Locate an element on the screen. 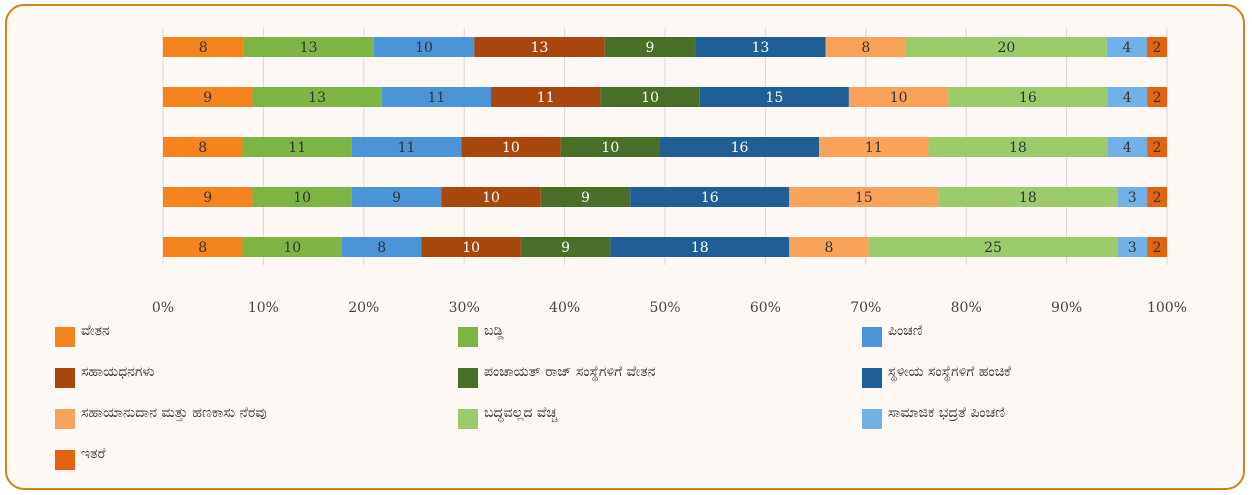 The width and height of the screenshot is (1252, 495). x-tick-label: 90% is located at coordinates (1066, 308).